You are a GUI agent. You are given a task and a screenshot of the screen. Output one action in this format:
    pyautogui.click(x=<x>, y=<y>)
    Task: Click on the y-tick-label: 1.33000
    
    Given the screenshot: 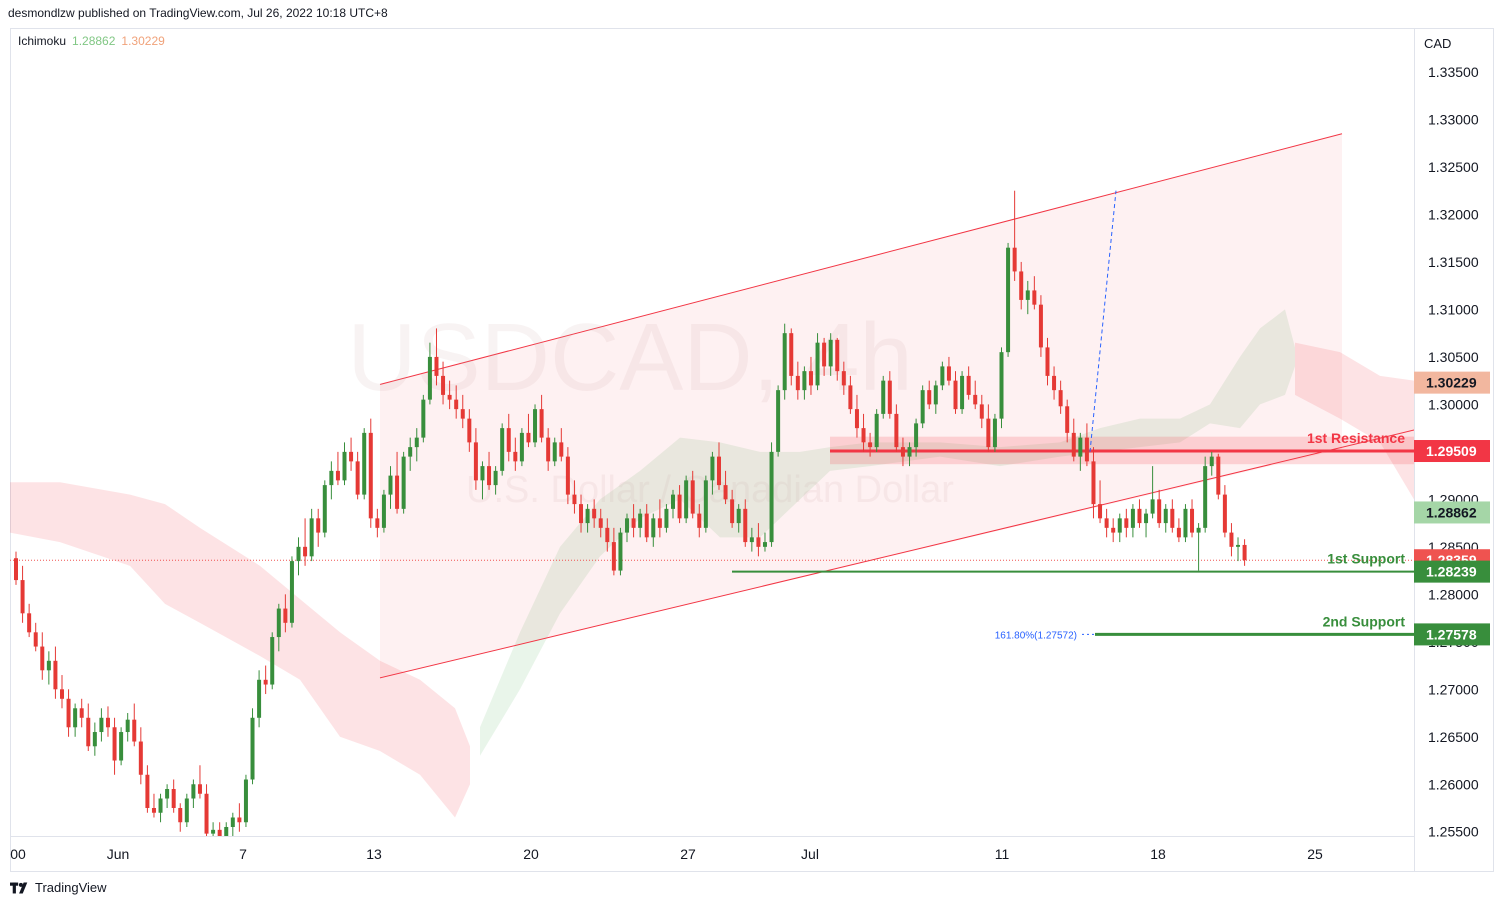 What is the action you would take?
    pyautogui.click(x=1453, y=119)
    